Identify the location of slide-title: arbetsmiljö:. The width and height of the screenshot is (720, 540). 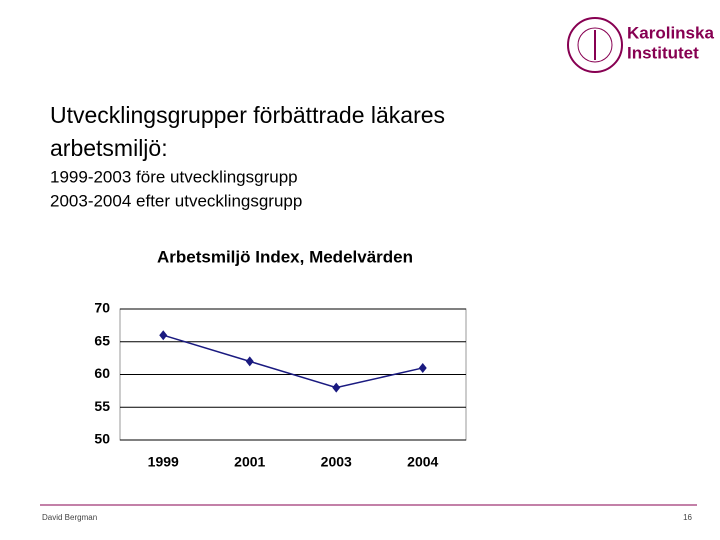
(109, 148).